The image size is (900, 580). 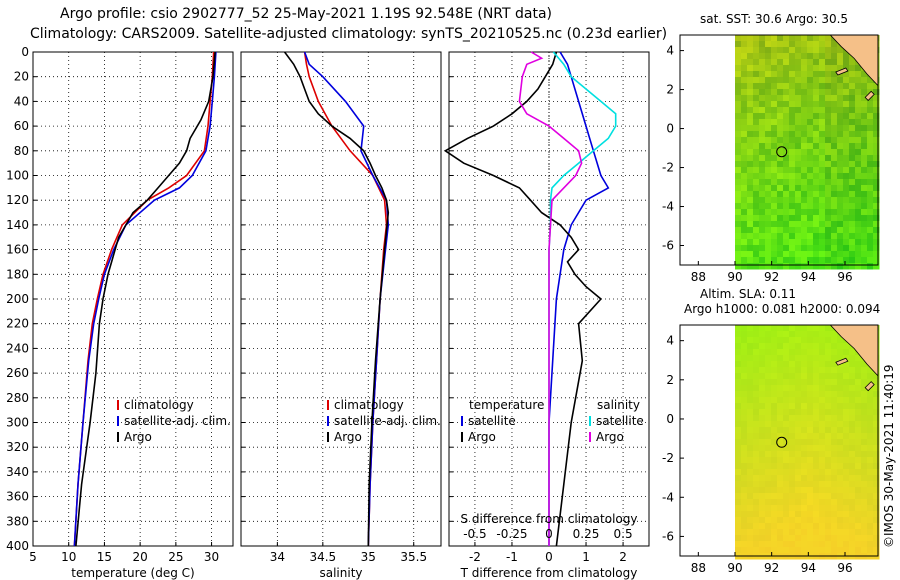 What do you see at coordinates (774, 19) in the screenshot?
I see `map1-title: sat. SST: 30.6 Argo: 30.5` at bounding box center [774, 19].